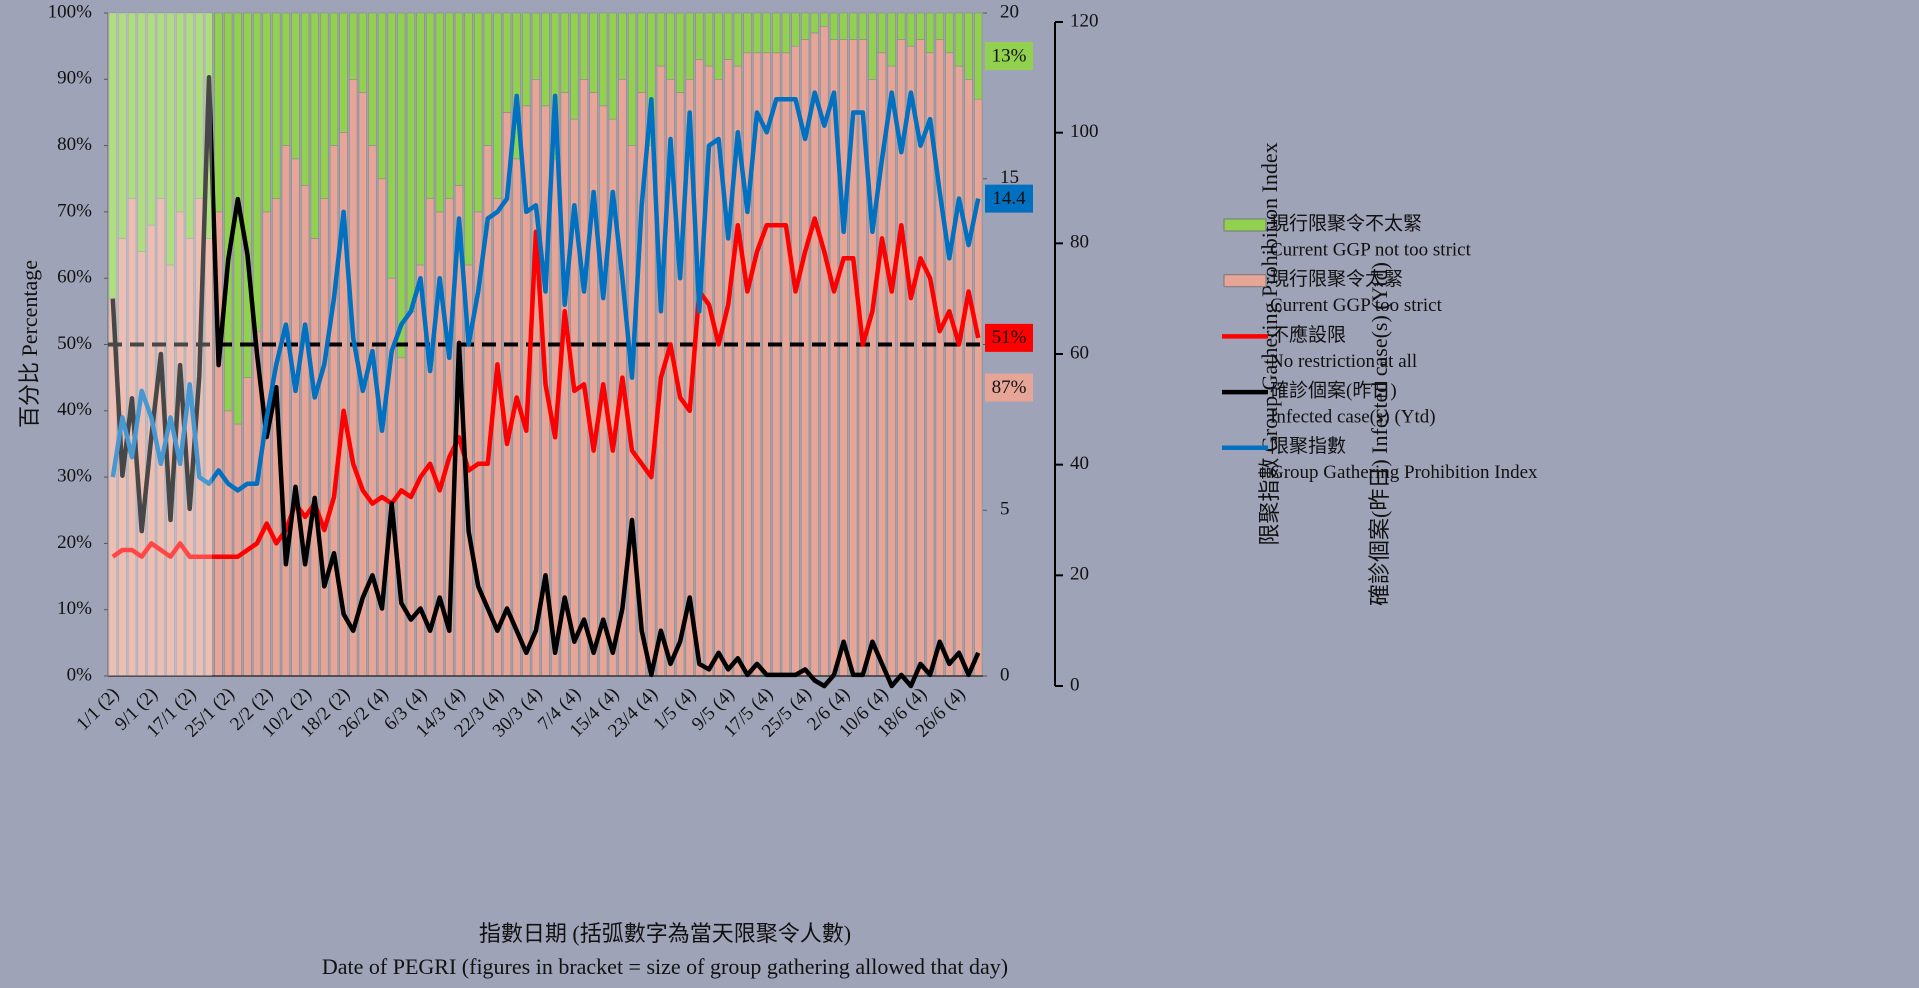 This screenshot has height=988, width=1919. I want to click on legend-label: Current GGP not too strict, so click(1371, 249).